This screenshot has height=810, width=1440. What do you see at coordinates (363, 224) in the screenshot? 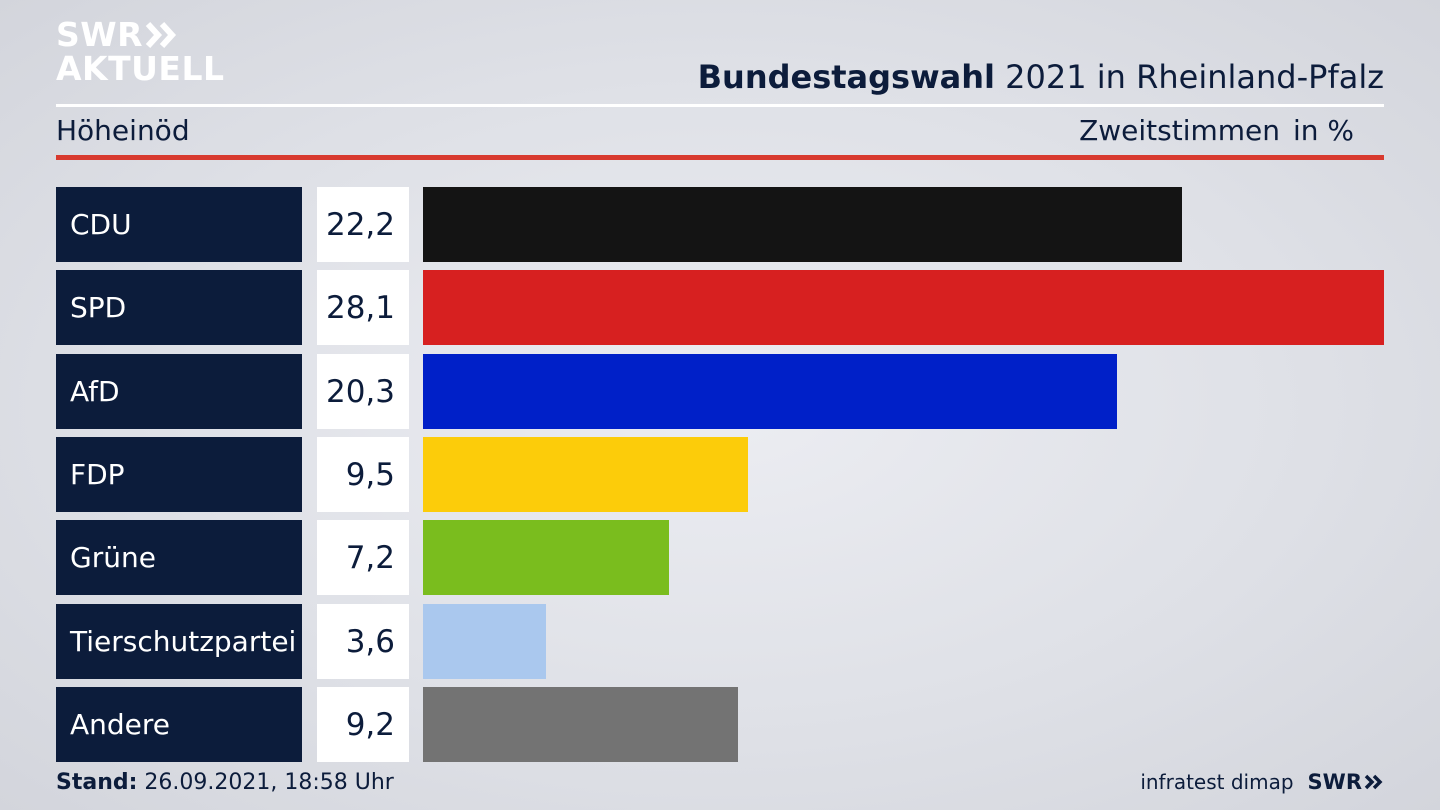
I see `value-label: 22,2` at bounding box center [363, 224].